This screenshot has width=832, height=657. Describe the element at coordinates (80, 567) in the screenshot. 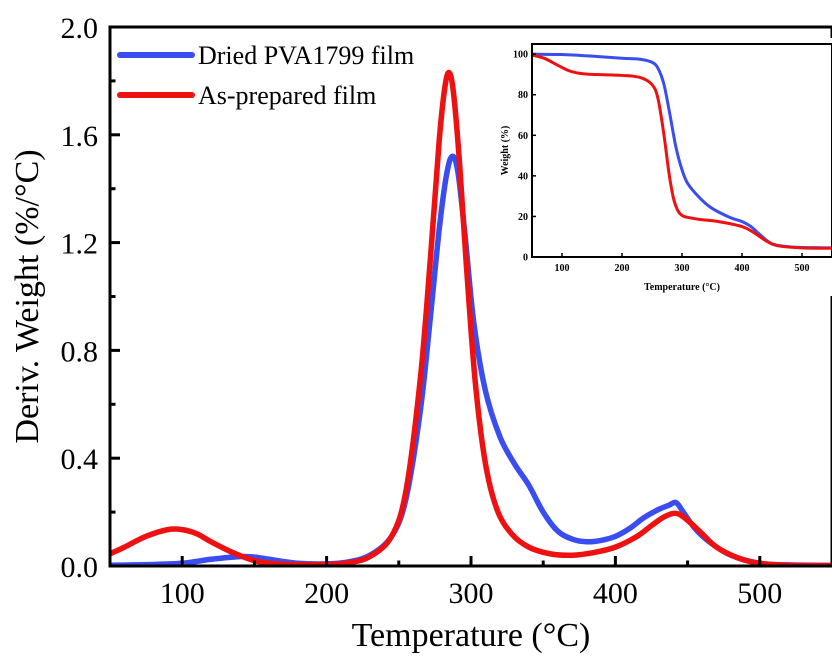

I see `main-y-tick-label: 0.0` at that location.